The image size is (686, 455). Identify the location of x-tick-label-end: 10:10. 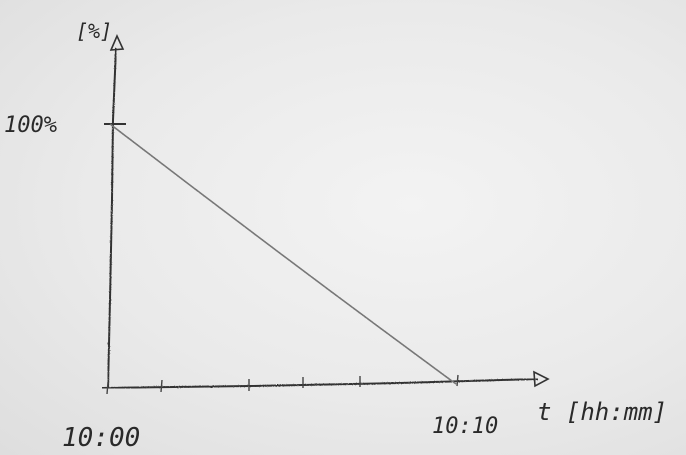
(465, 426).